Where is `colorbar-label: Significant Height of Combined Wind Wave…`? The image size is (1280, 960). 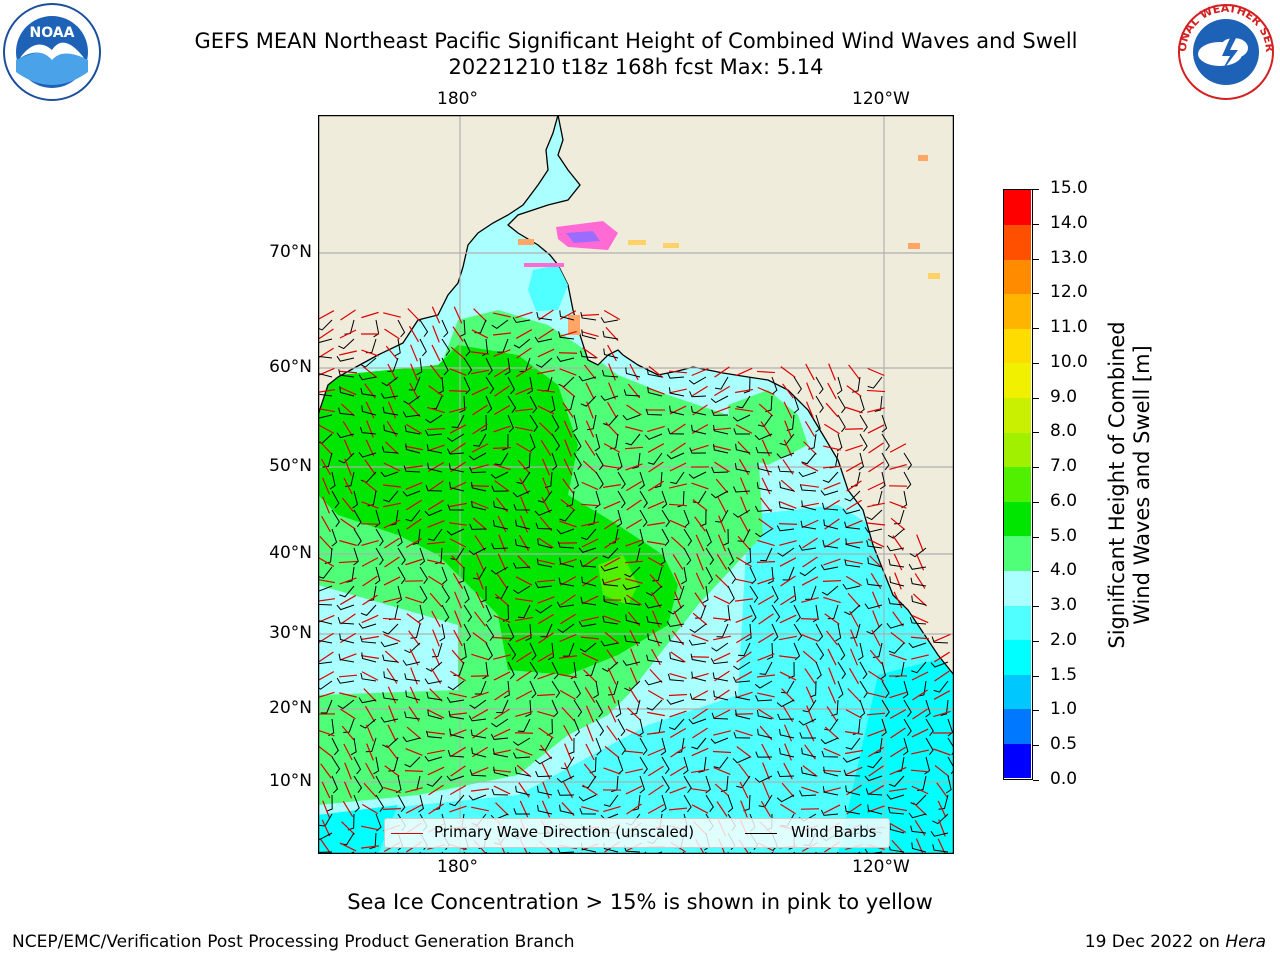 colorbar-label: Significant Height of Combined Wind Wave… is located at coordinates (1130, 485).